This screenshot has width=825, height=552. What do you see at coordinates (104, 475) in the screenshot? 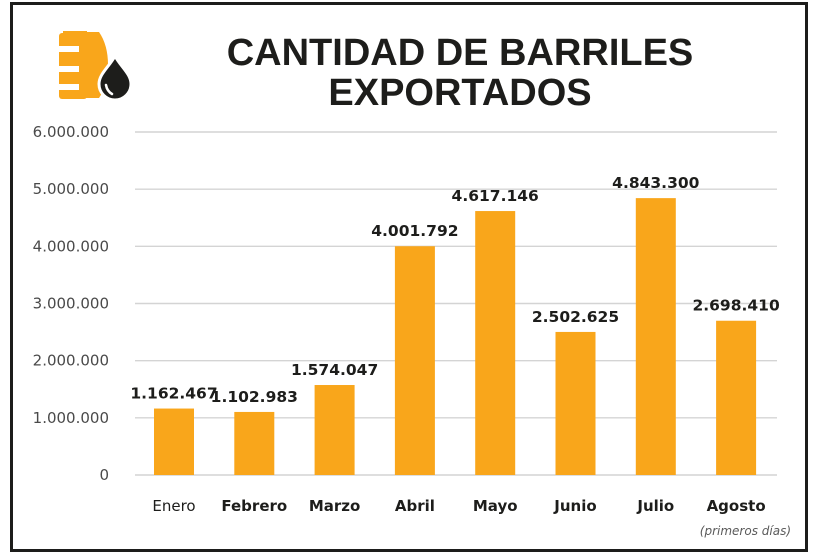
I see `y-tick-label: 0` at bounding box center [104, 475].